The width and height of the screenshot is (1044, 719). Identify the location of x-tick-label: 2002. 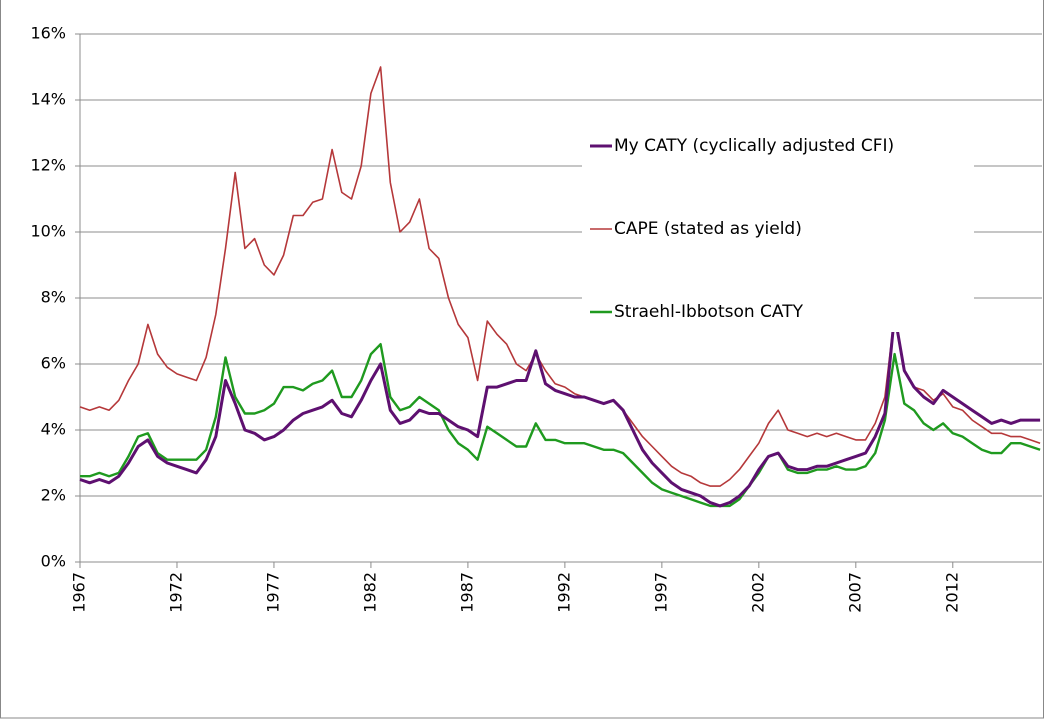
(757, 592).